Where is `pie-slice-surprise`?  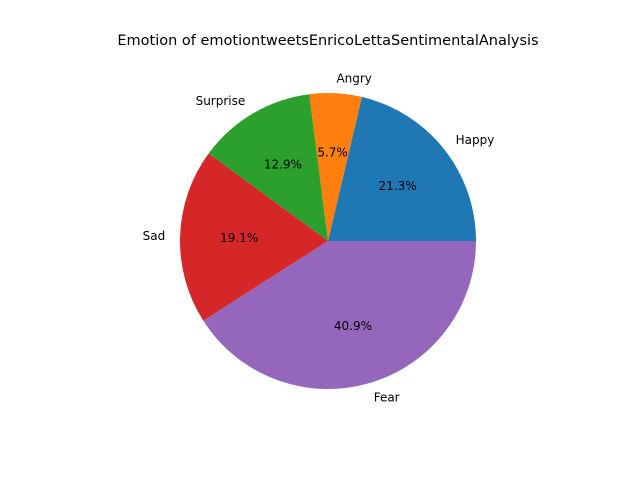
pie-slice-surprise is located at coordinates (268, 168).